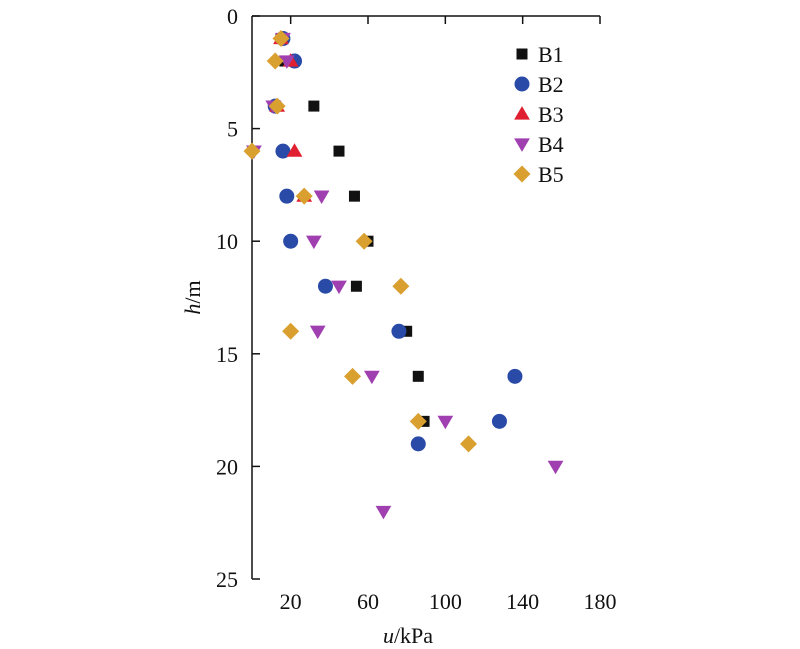  Describe the element at coordinates (232, 16) in the screenshot. I see `y-tick-label: 0` at that location.